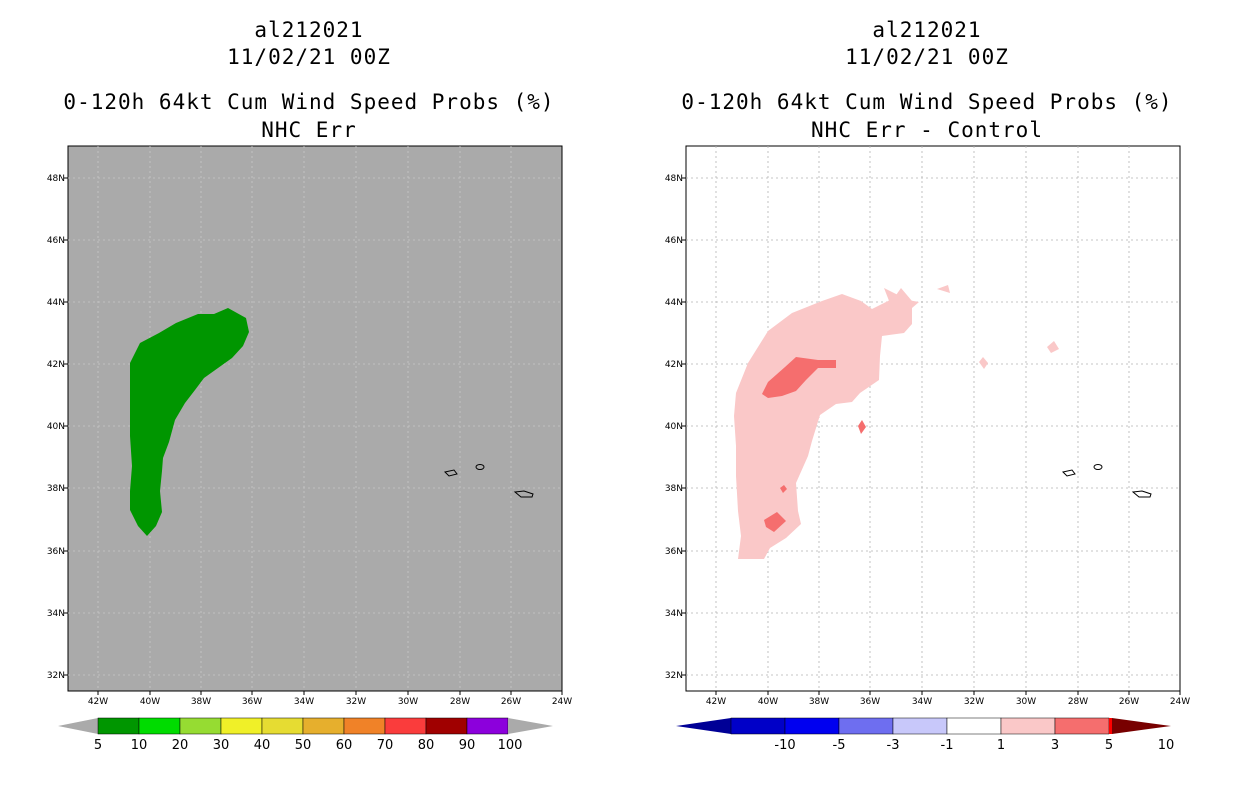 The height and width of the screenshot is (800, 1236). Describe the element at coordinates (674, 303) in the screenshot. I see `lat-label: 44N` at that location.